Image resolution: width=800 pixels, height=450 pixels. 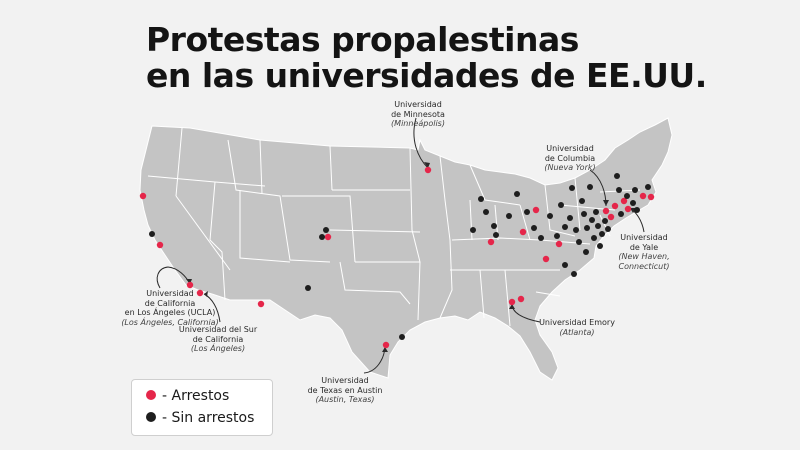 I want to click on legend-arrest-dot, so click(x=151, y=395).